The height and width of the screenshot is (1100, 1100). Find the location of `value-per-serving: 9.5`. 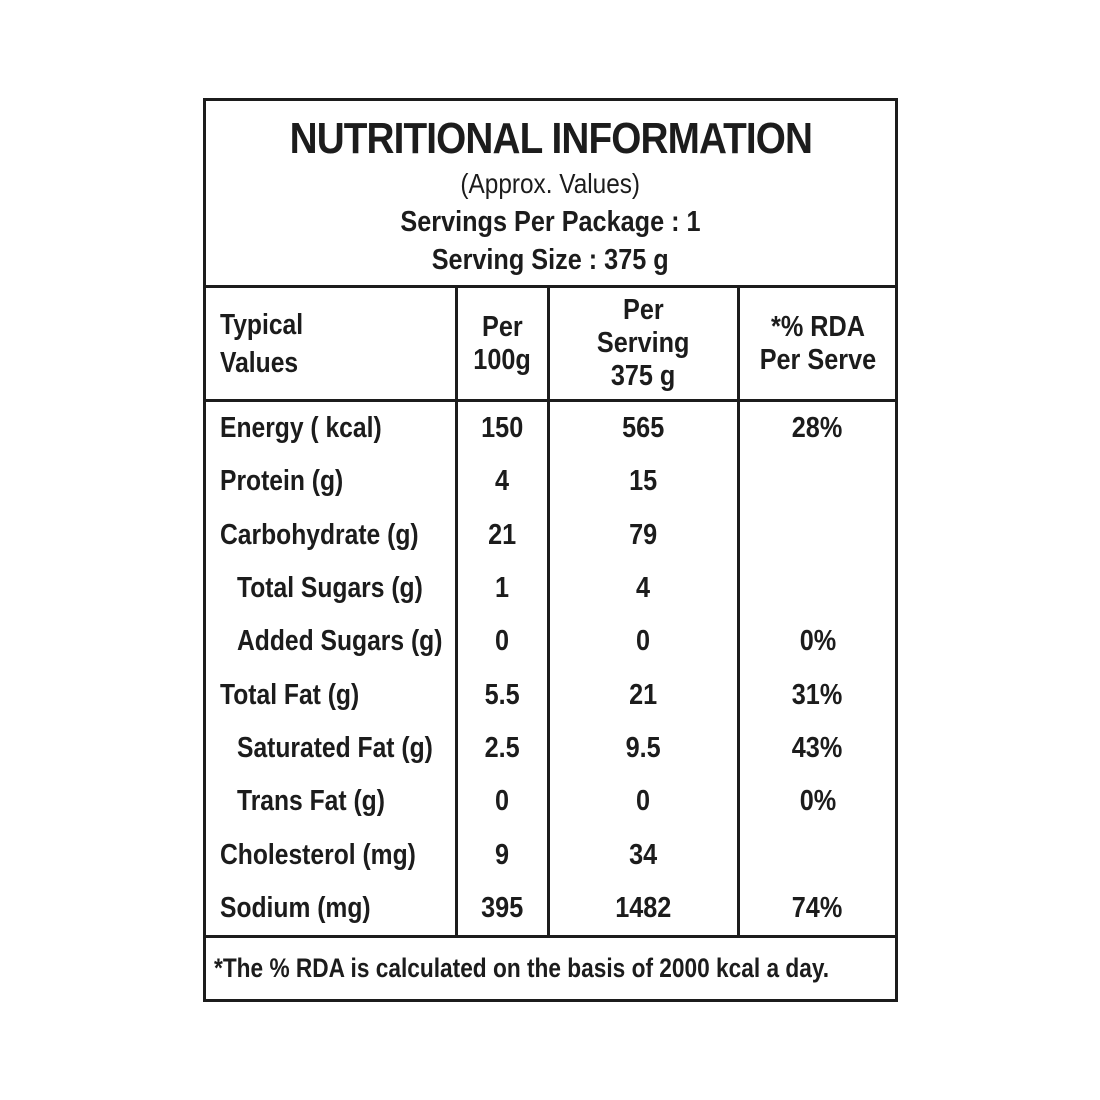

value-per-serving: 9.5 is located at coordinates (645, 748).